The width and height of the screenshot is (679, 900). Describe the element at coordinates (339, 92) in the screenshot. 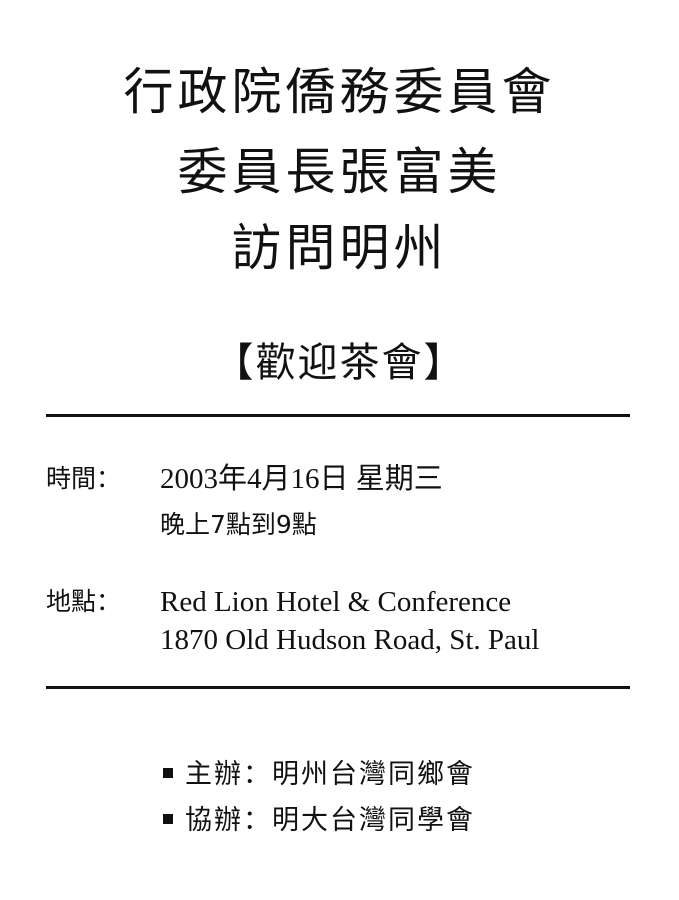

I see `title-line-organization: 行政院僑務委員會` at that location.